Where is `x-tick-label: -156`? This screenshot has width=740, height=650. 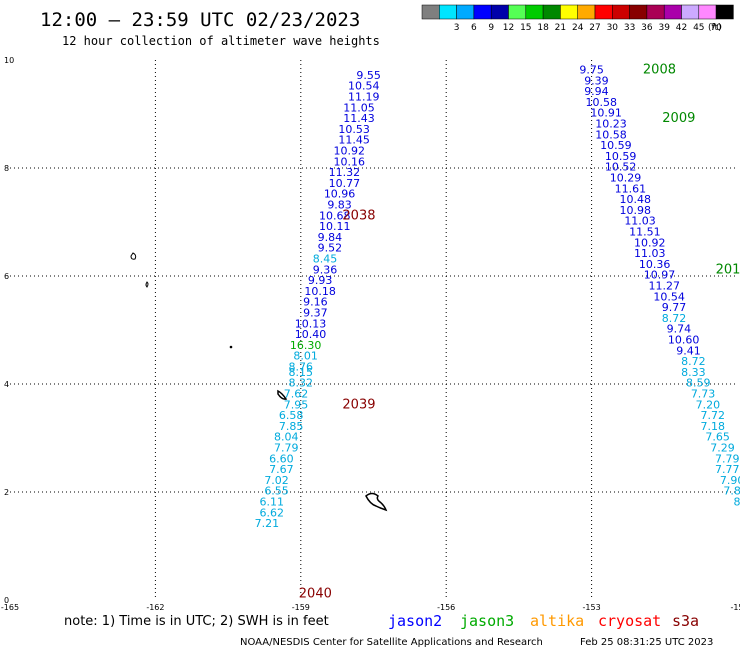
x-tick-label: -156 is located at coordinates (446, 607).